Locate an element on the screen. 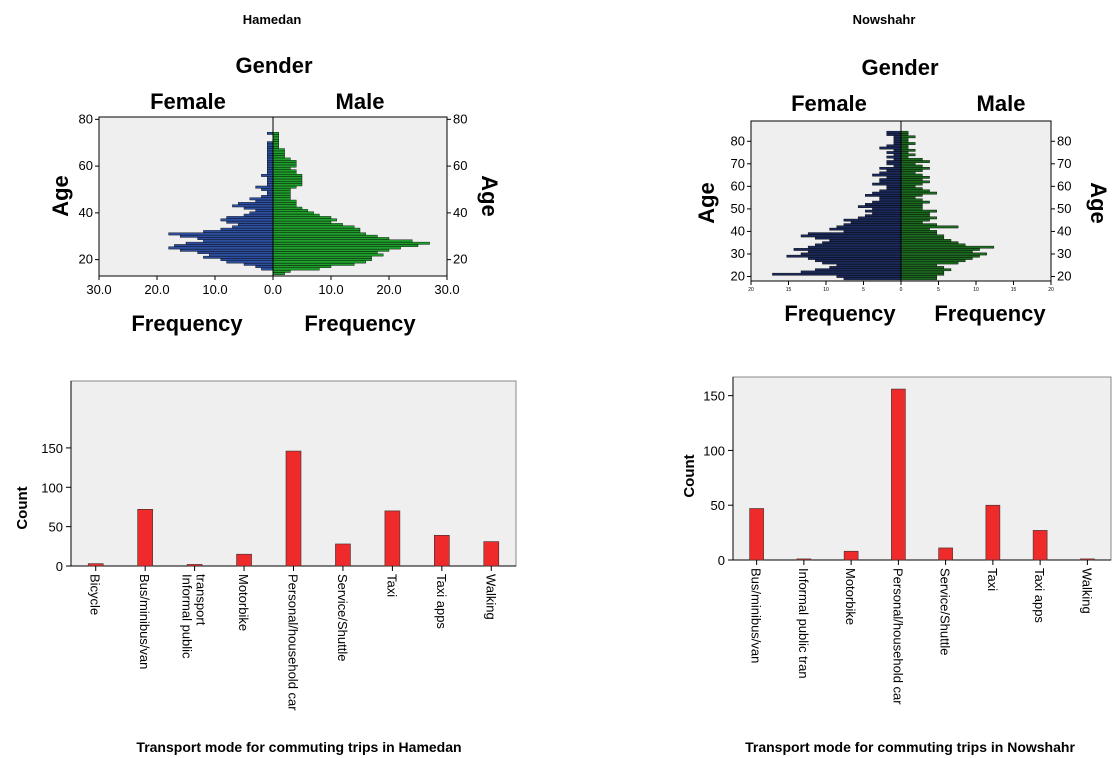  y-tick-label: 60 is located at coordinates (460, 165).